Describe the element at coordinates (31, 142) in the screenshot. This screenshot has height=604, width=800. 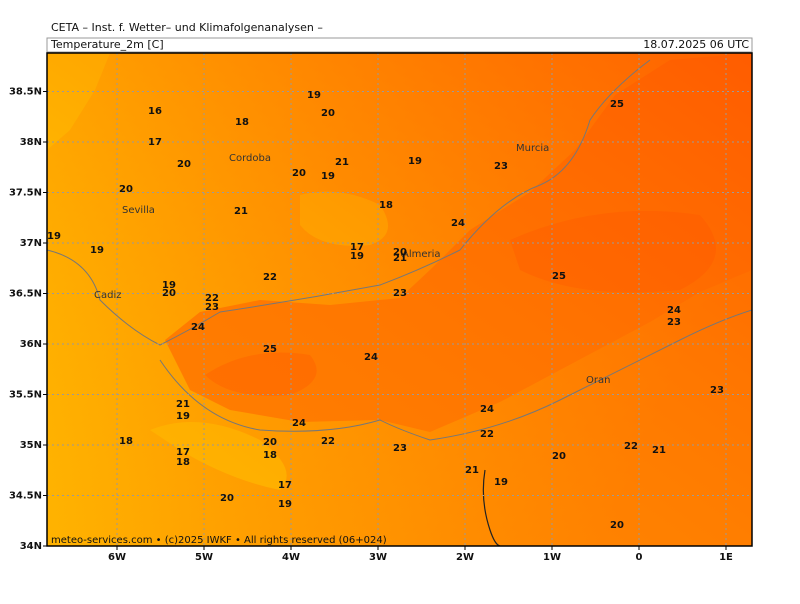
I see `lat-tick-label: 38N` at that location.